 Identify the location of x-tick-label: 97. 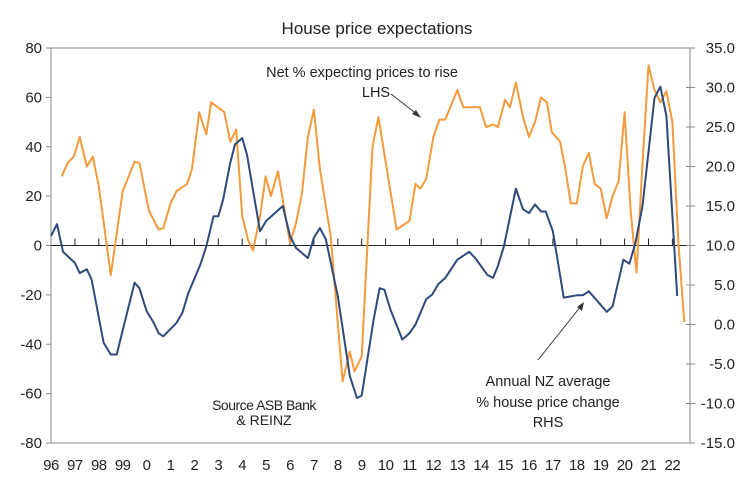
(75, 465).